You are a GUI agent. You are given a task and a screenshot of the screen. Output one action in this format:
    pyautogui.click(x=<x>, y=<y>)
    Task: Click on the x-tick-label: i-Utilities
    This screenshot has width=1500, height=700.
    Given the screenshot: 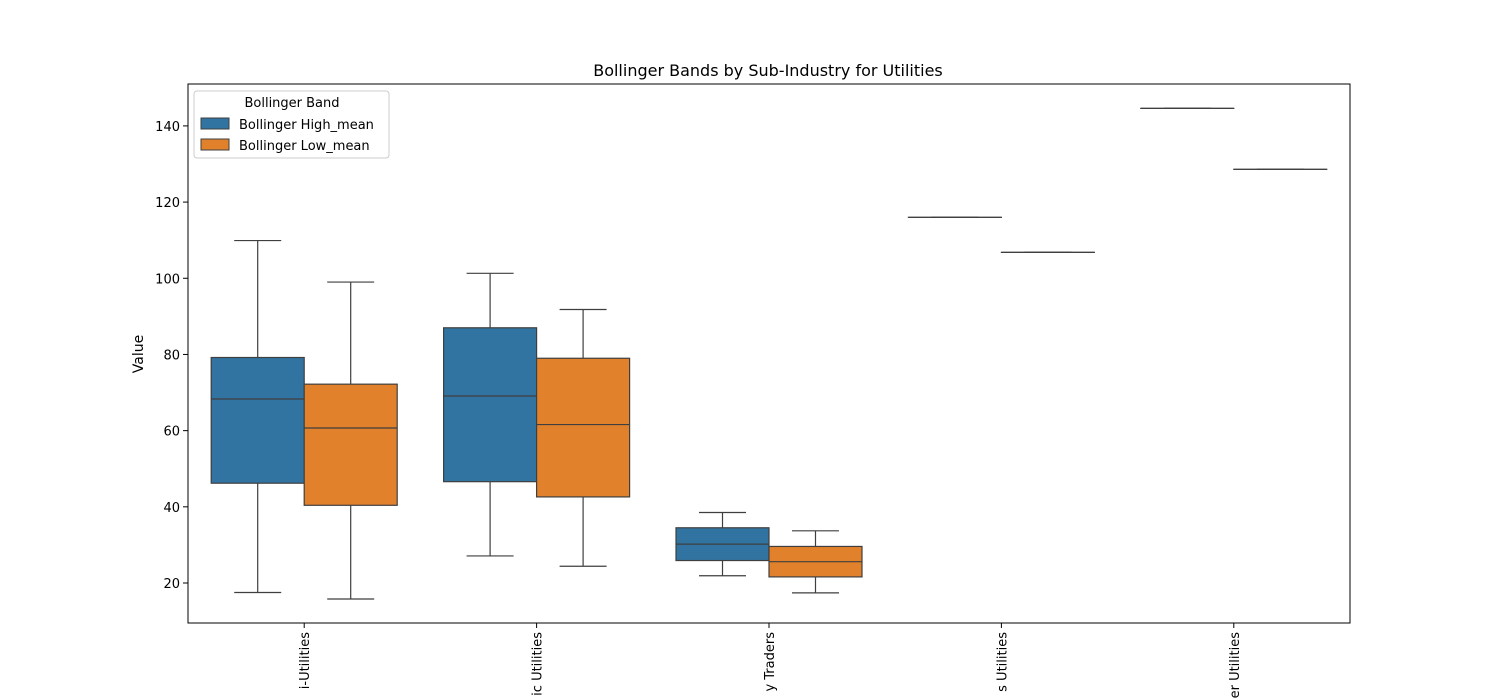 What is the action you would take?
    pyautogui.click(x=305, y=660)
    